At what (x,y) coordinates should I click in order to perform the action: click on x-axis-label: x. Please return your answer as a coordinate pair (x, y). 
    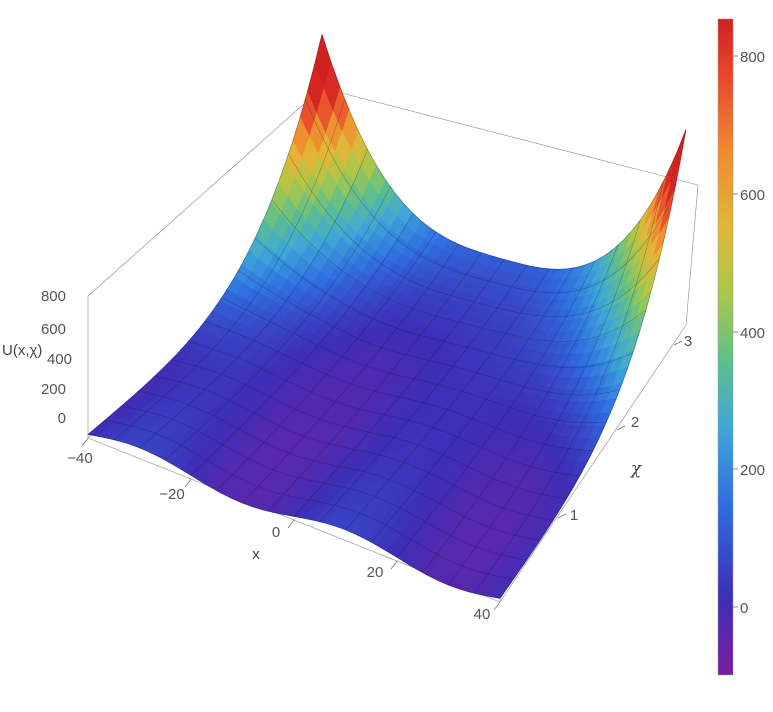
    Looking at the image, I should click on (256, 554).